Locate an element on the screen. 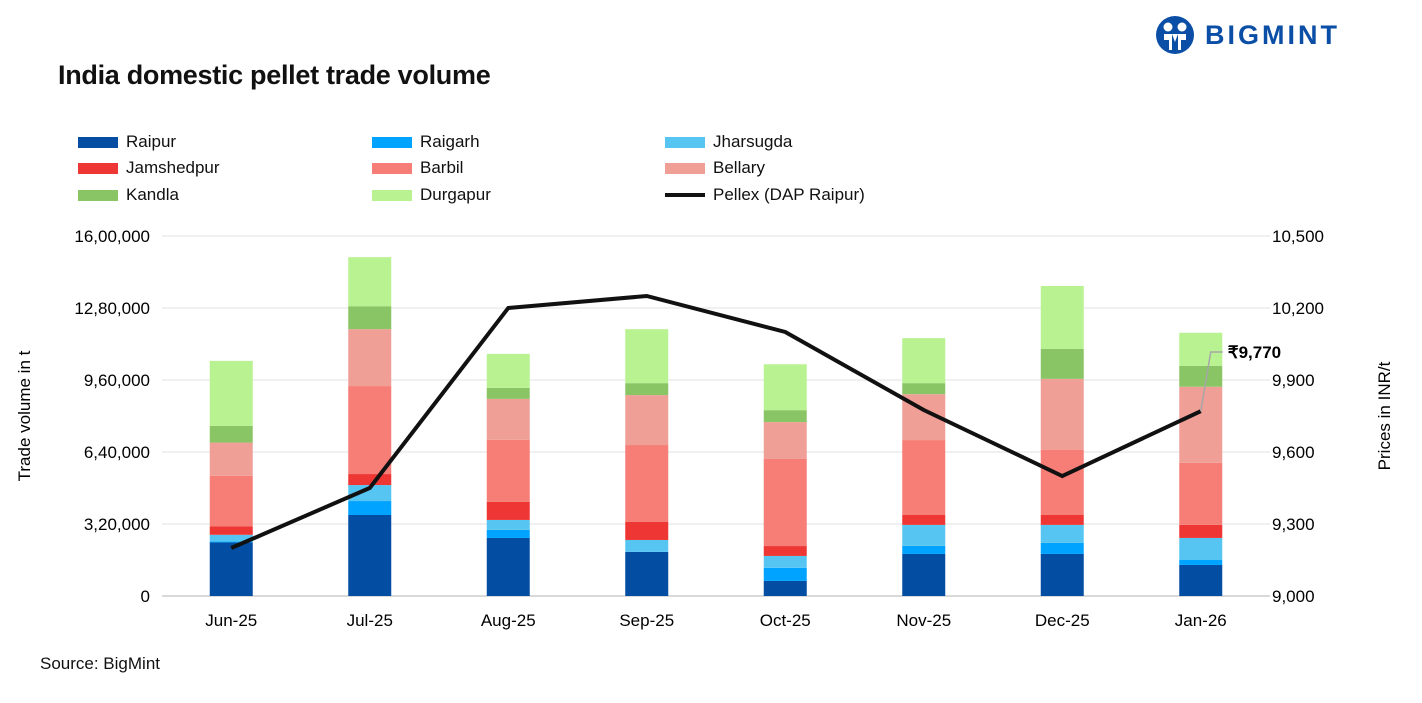  annotation-label: ₹9,770 is located at coordinates (1254, 352).